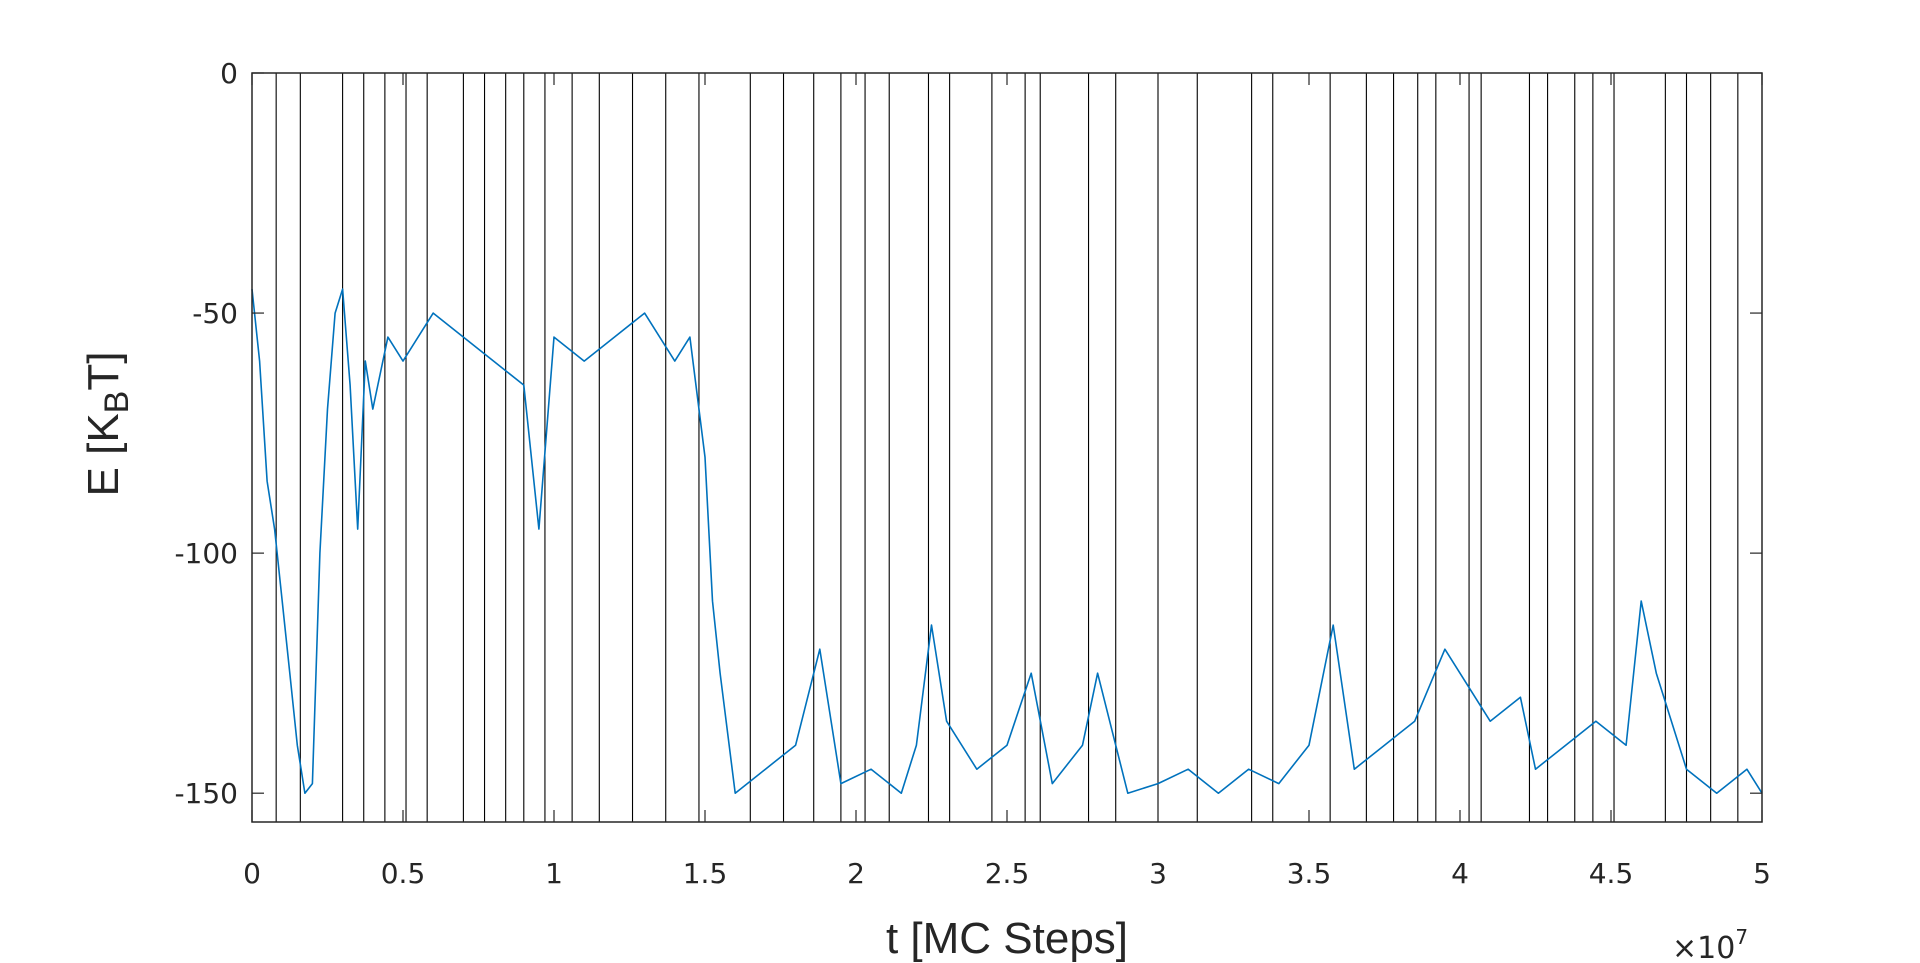 This screenshot has width=1920, height=963. What do you see at coordinates (1309, 873) in the screenshot?
I see `x-tick-label-7: 3.5` at bounding box center [1309, 873].